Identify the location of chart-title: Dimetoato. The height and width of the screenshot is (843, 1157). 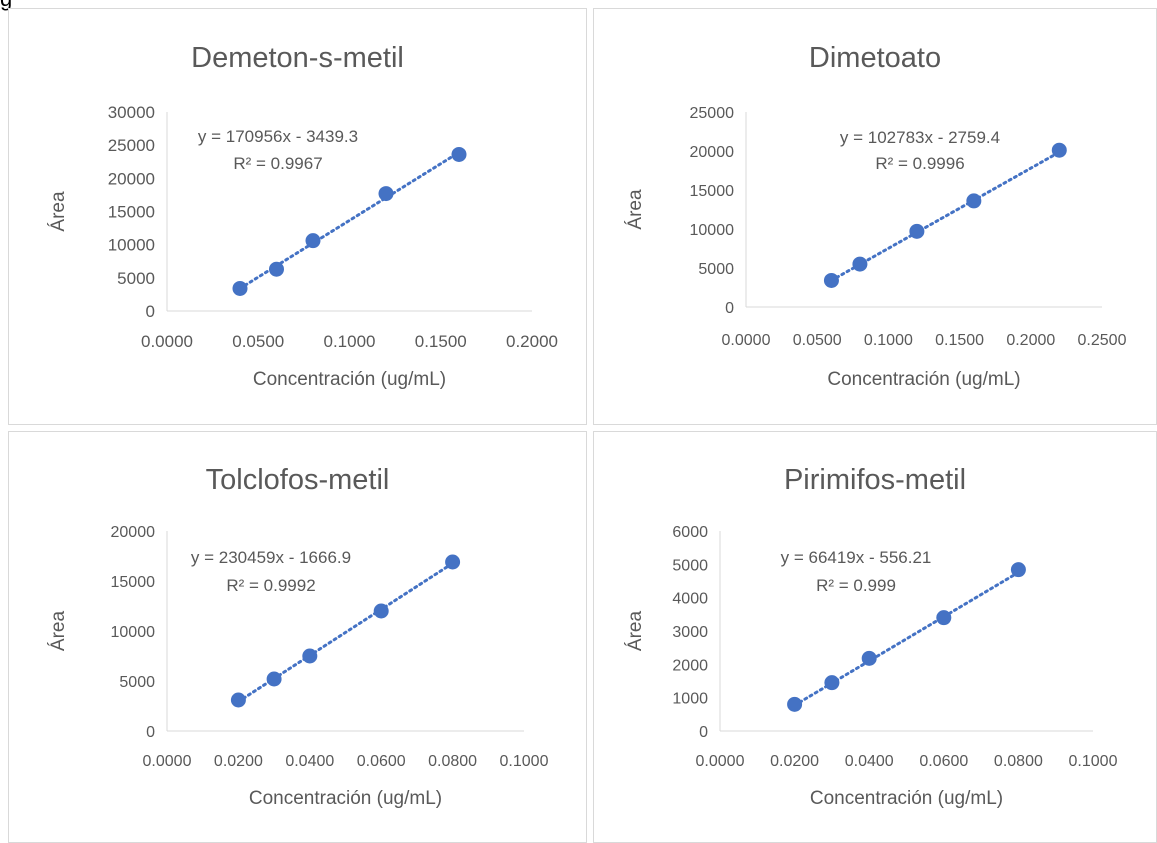
(875, 58).